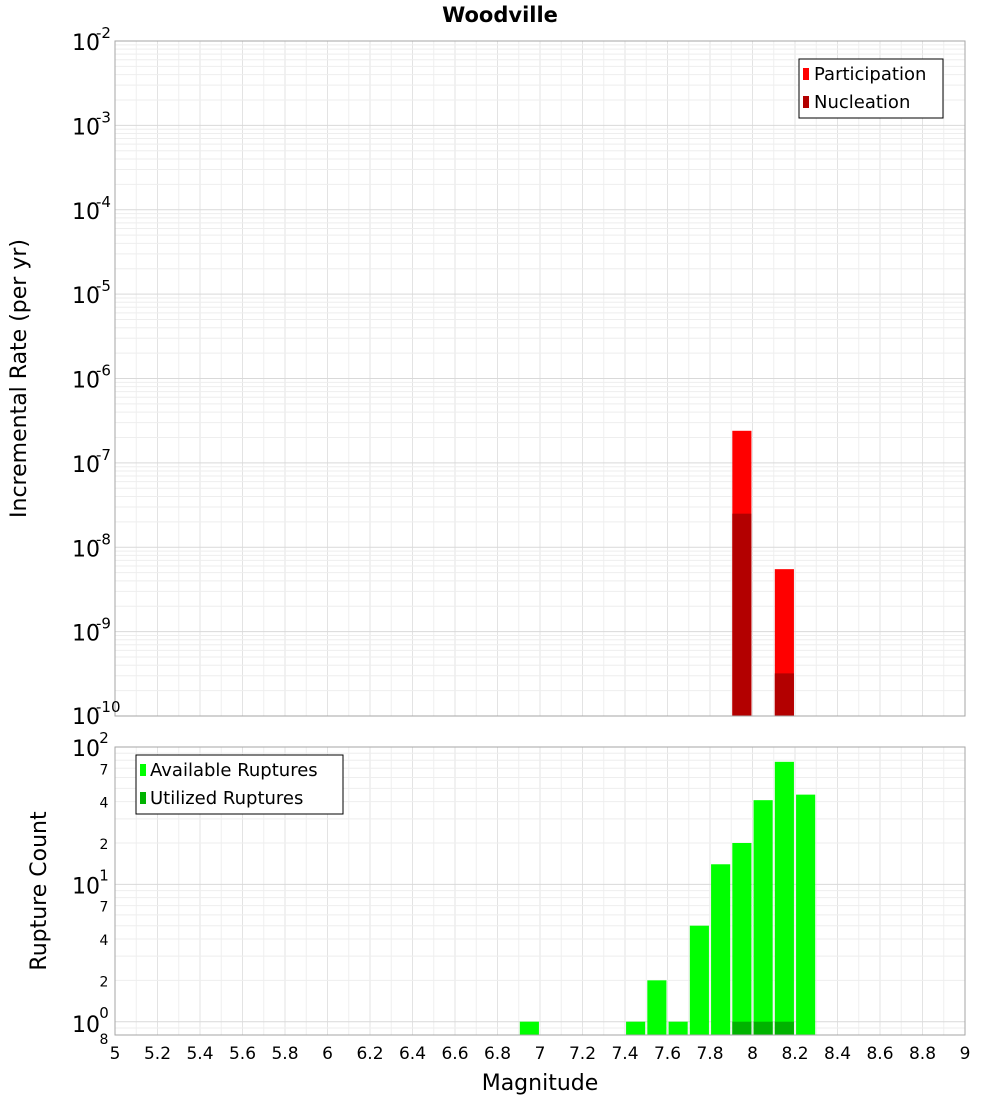 This screenshot has height=1104, width=1000. What do you see at coordinates (104, 738) in the screenshot?
I see `count-ytick-exp: 2` at bounding box center [104, 738].